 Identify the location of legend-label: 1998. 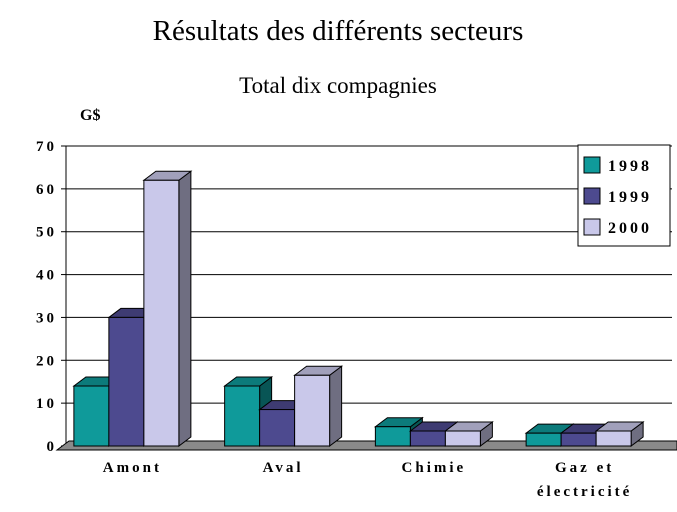
(630, 166).